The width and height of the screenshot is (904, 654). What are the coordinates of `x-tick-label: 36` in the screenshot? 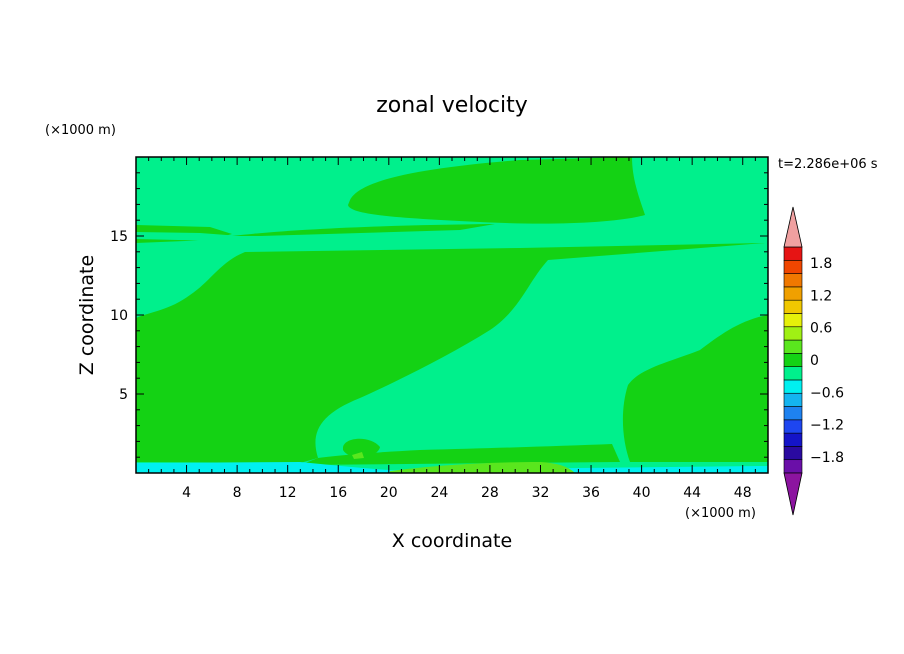 It's located at (591, 493).